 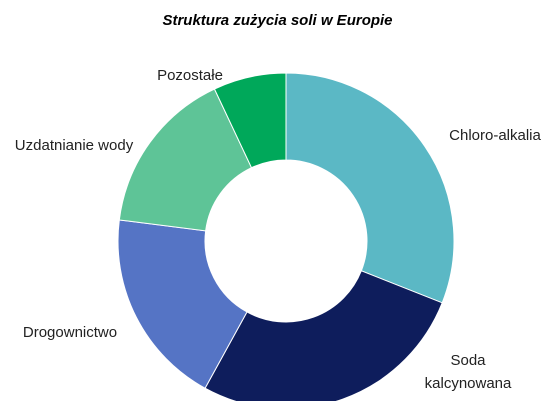 I want to click on category-label: Pozostałe, so click(x=190, y=75).